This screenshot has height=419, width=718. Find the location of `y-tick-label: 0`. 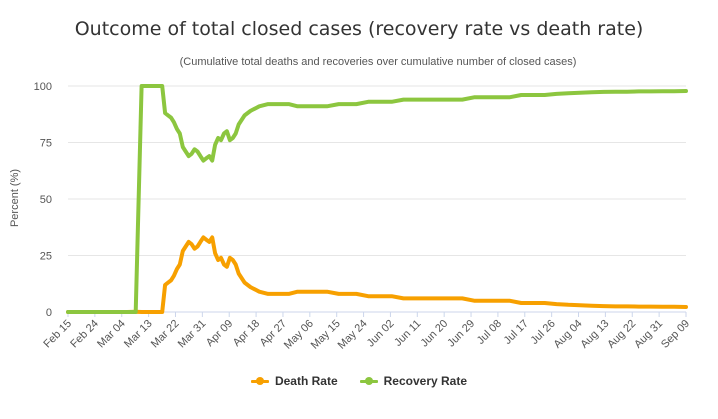

y-tick-label: 0 is located at coordinates (49, 313).